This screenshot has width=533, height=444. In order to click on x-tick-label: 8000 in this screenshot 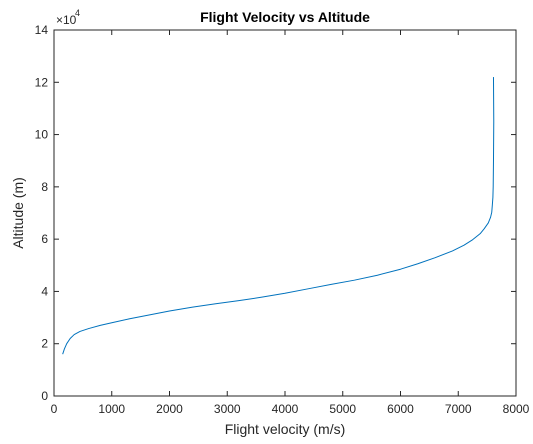, I will do `click(516, 409)`.